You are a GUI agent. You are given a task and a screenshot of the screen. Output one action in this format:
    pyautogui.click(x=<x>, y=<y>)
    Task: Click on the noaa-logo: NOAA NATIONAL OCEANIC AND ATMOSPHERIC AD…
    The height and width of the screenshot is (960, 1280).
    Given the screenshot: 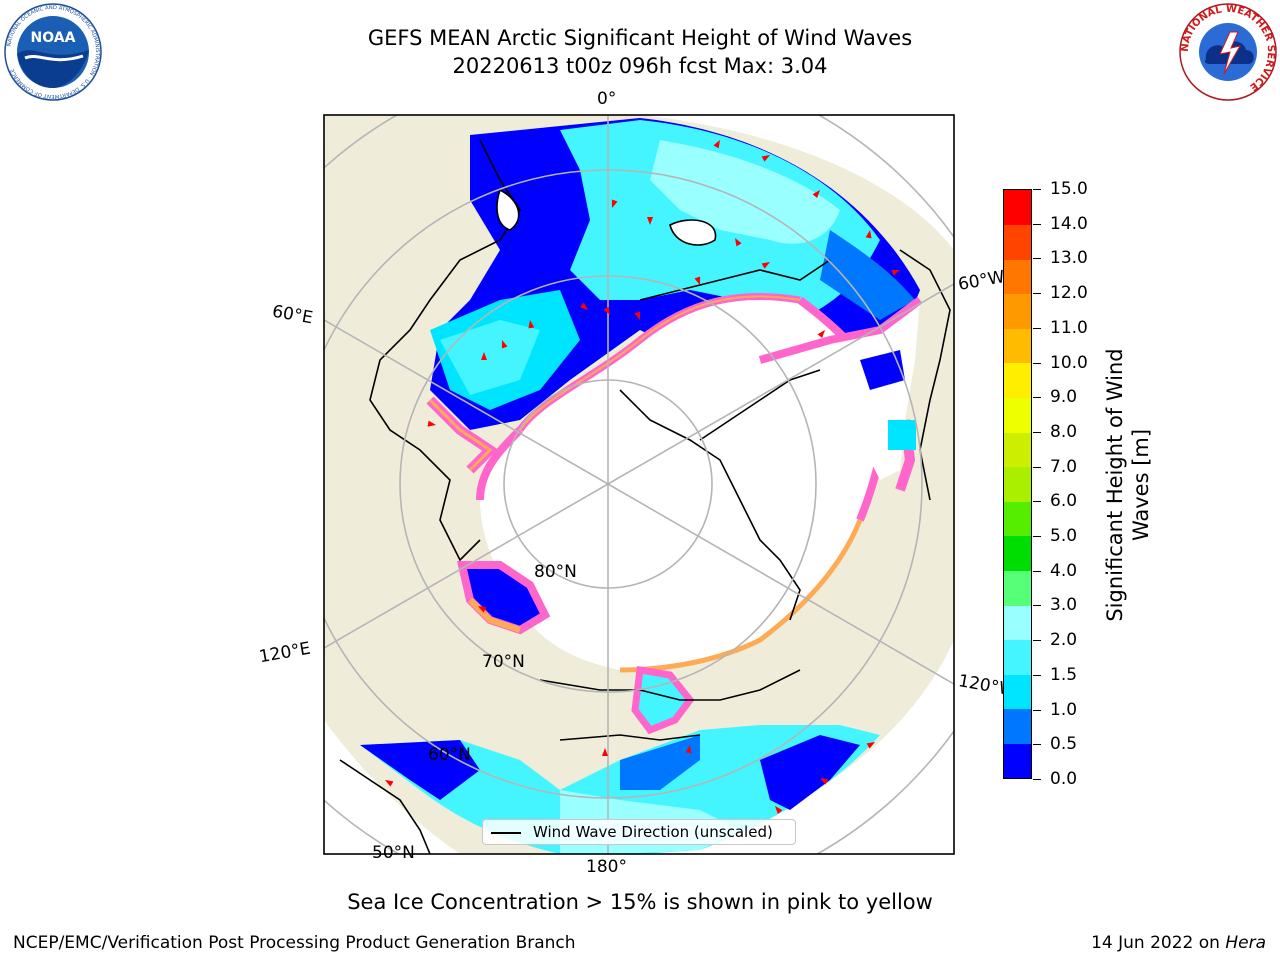 What is the action you would take?
    pyautogui.click(x=53, y=52)
    